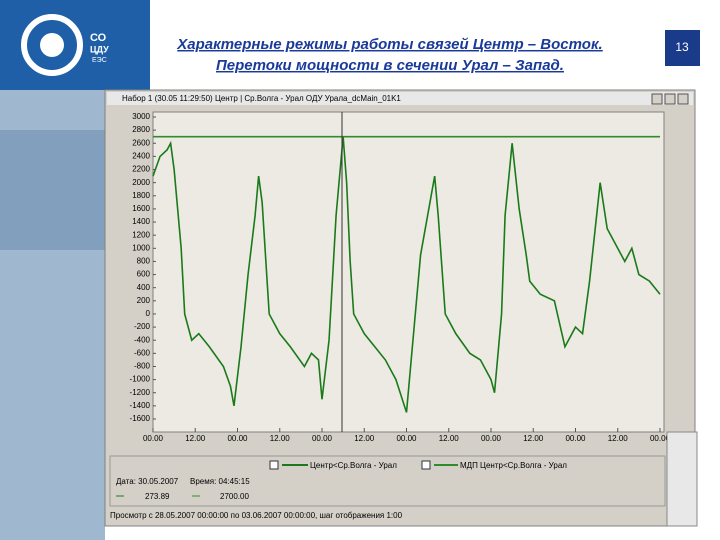 The height and width of the screenshot is (540, 720). Describe the element at coordinates (142, 366) in the screenshot. I see `y-tick-label: -800` at that location.